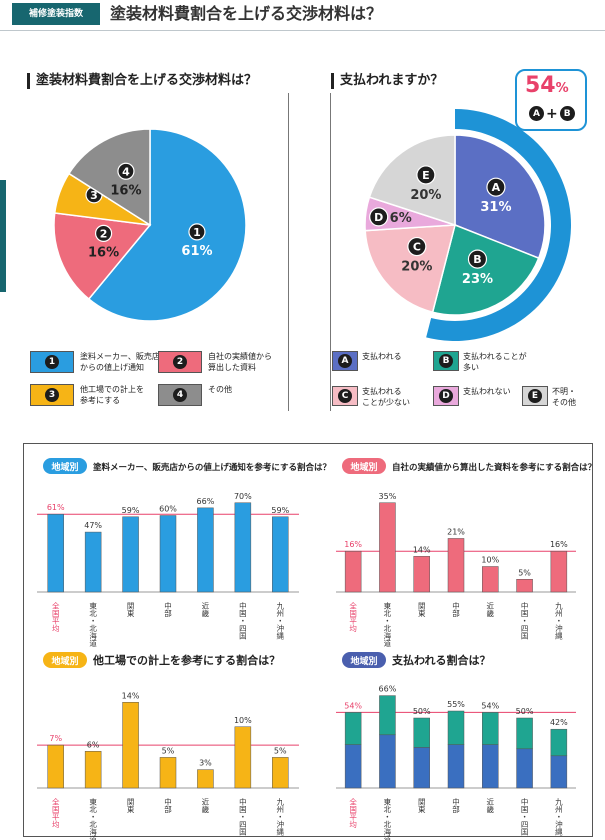 The image size is (605, 840). What do you see at coordinates (206, 501) in the screenshot?
I see `bar0-value-label-4: 66%` at bounding box center [206, 501].